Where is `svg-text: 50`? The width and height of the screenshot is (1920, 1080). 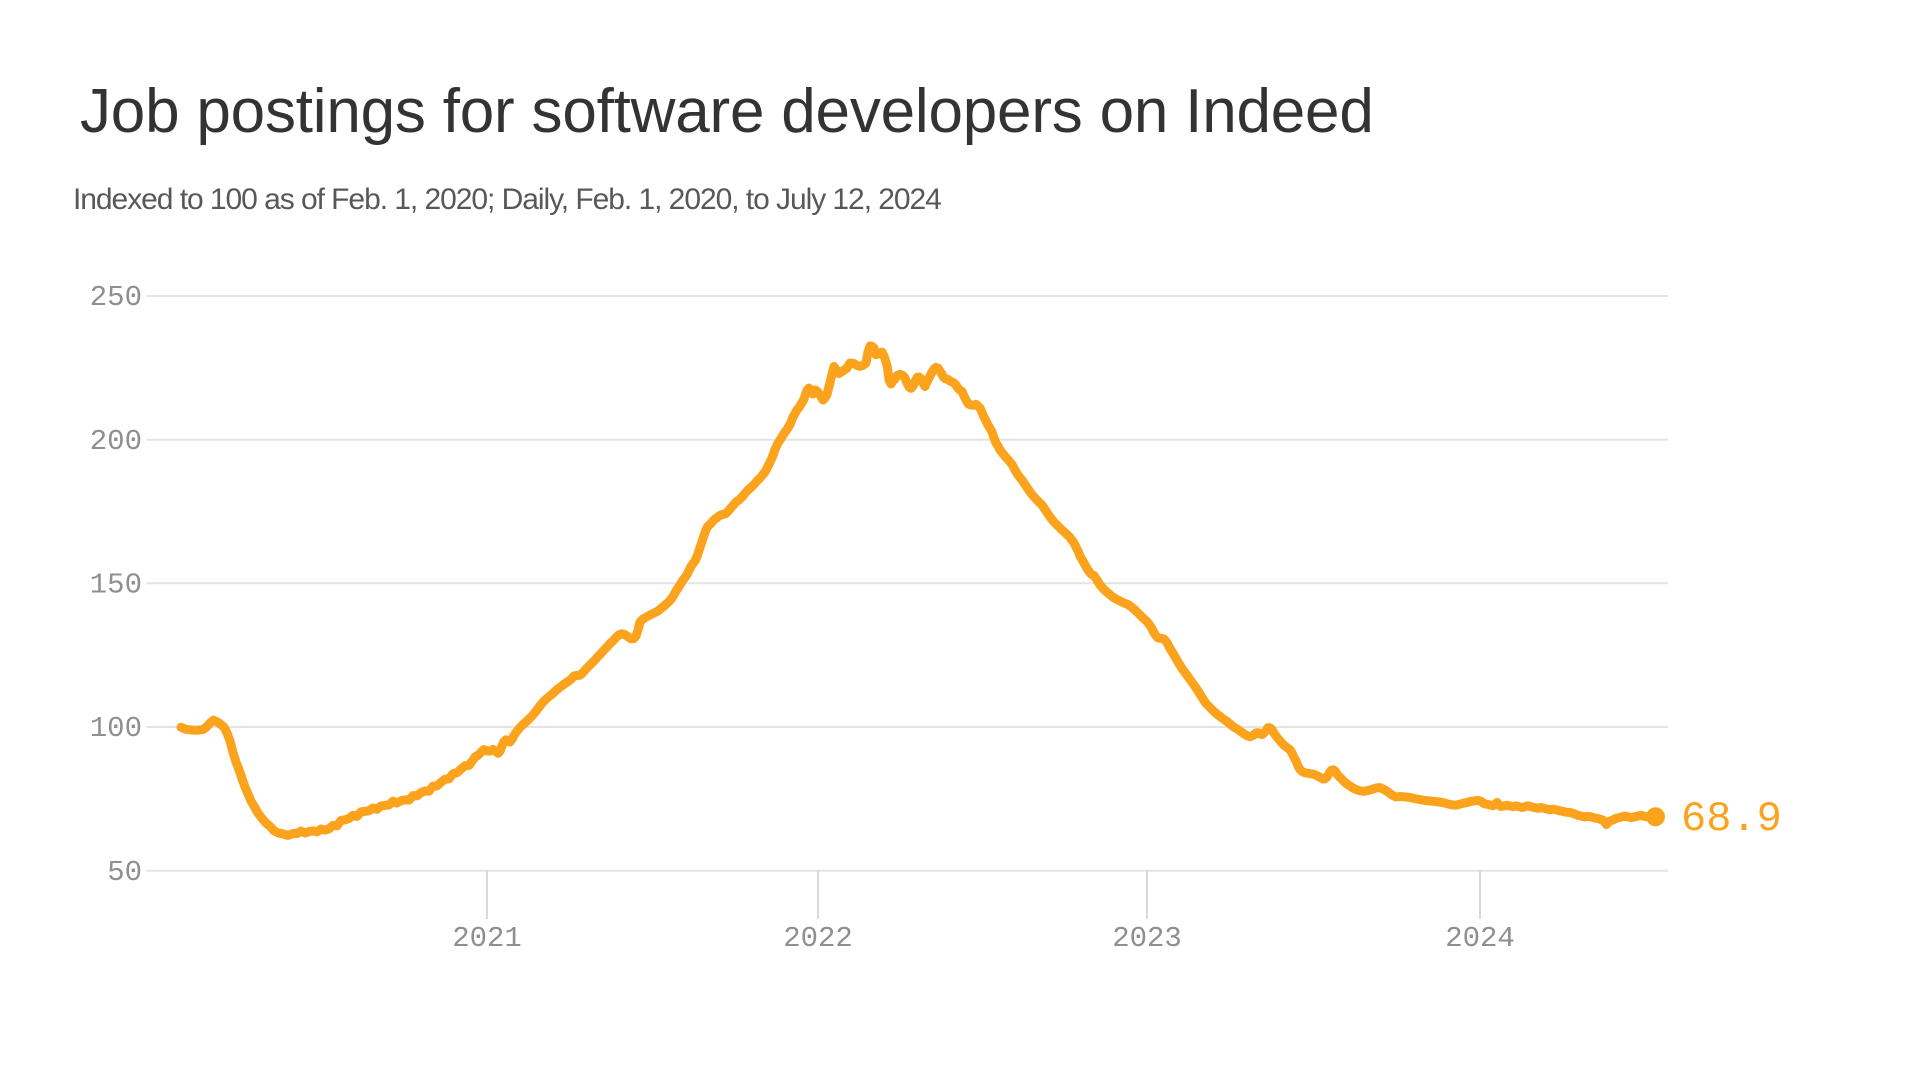
svg-text: 50 is located at coordinates (124, 872).